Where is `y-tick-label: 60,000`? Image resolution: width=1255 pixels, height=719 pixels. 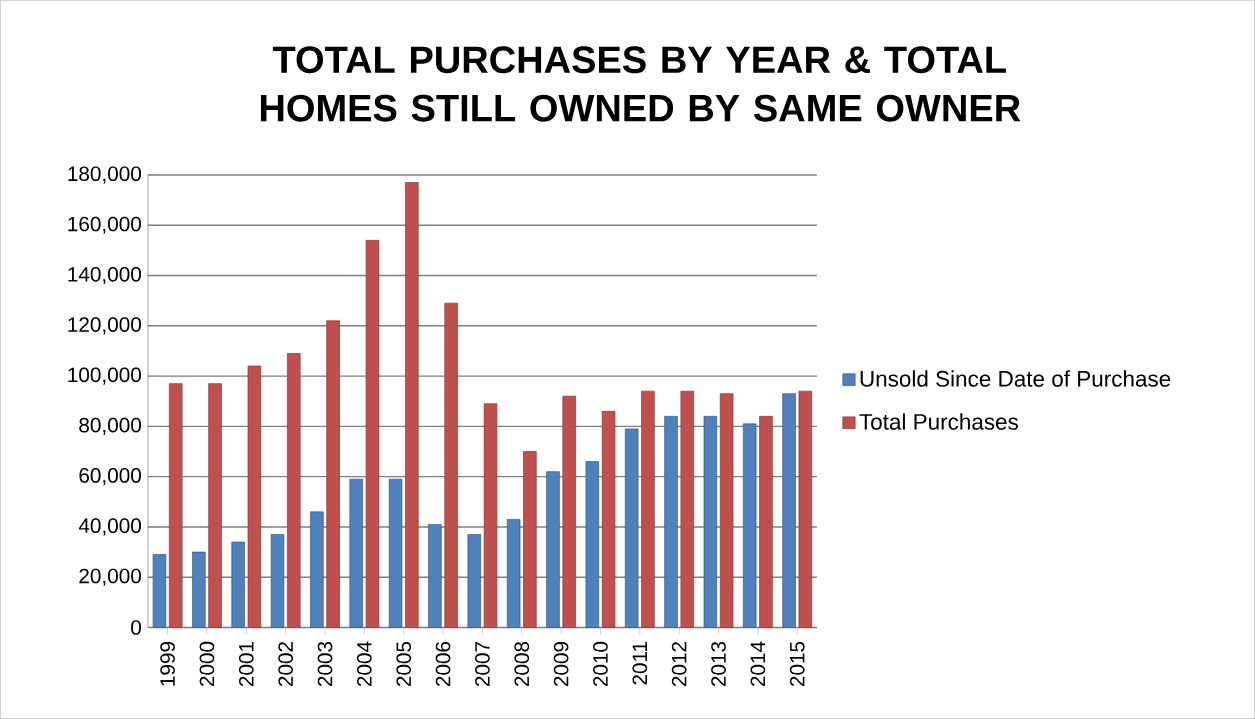
y-tick-label: 60,000 is located at coordinates (110, 477).